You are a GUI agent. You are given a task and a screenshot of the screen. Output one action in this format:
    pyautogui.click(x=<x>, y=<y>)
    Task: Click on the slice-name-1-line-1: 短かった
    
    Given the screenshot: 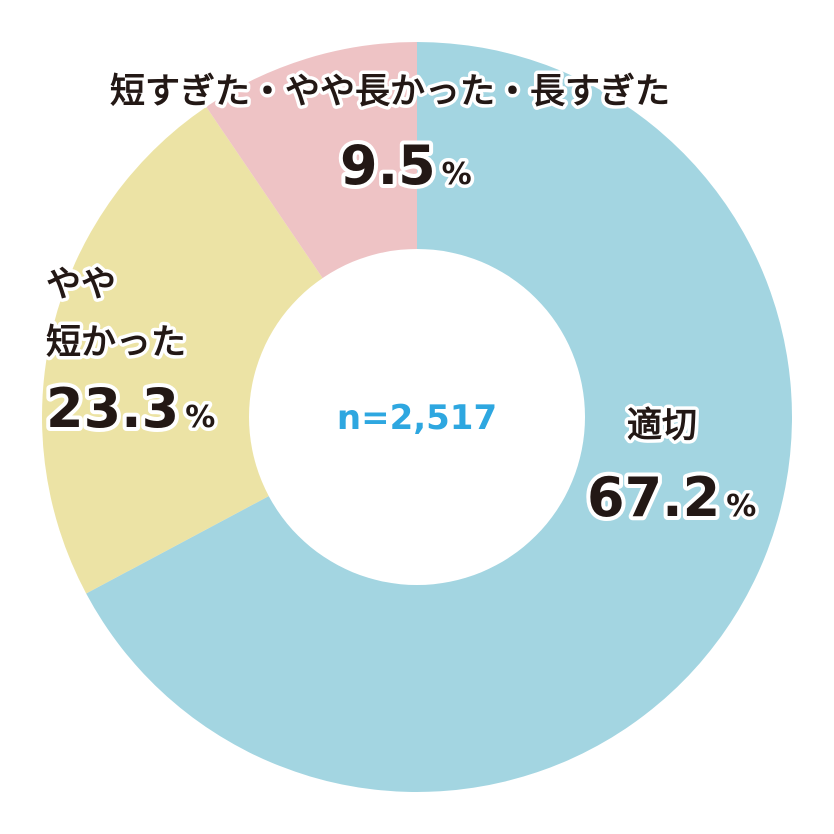 What is the action you would take?
    pyautogui.click(x=116, y=343)
    